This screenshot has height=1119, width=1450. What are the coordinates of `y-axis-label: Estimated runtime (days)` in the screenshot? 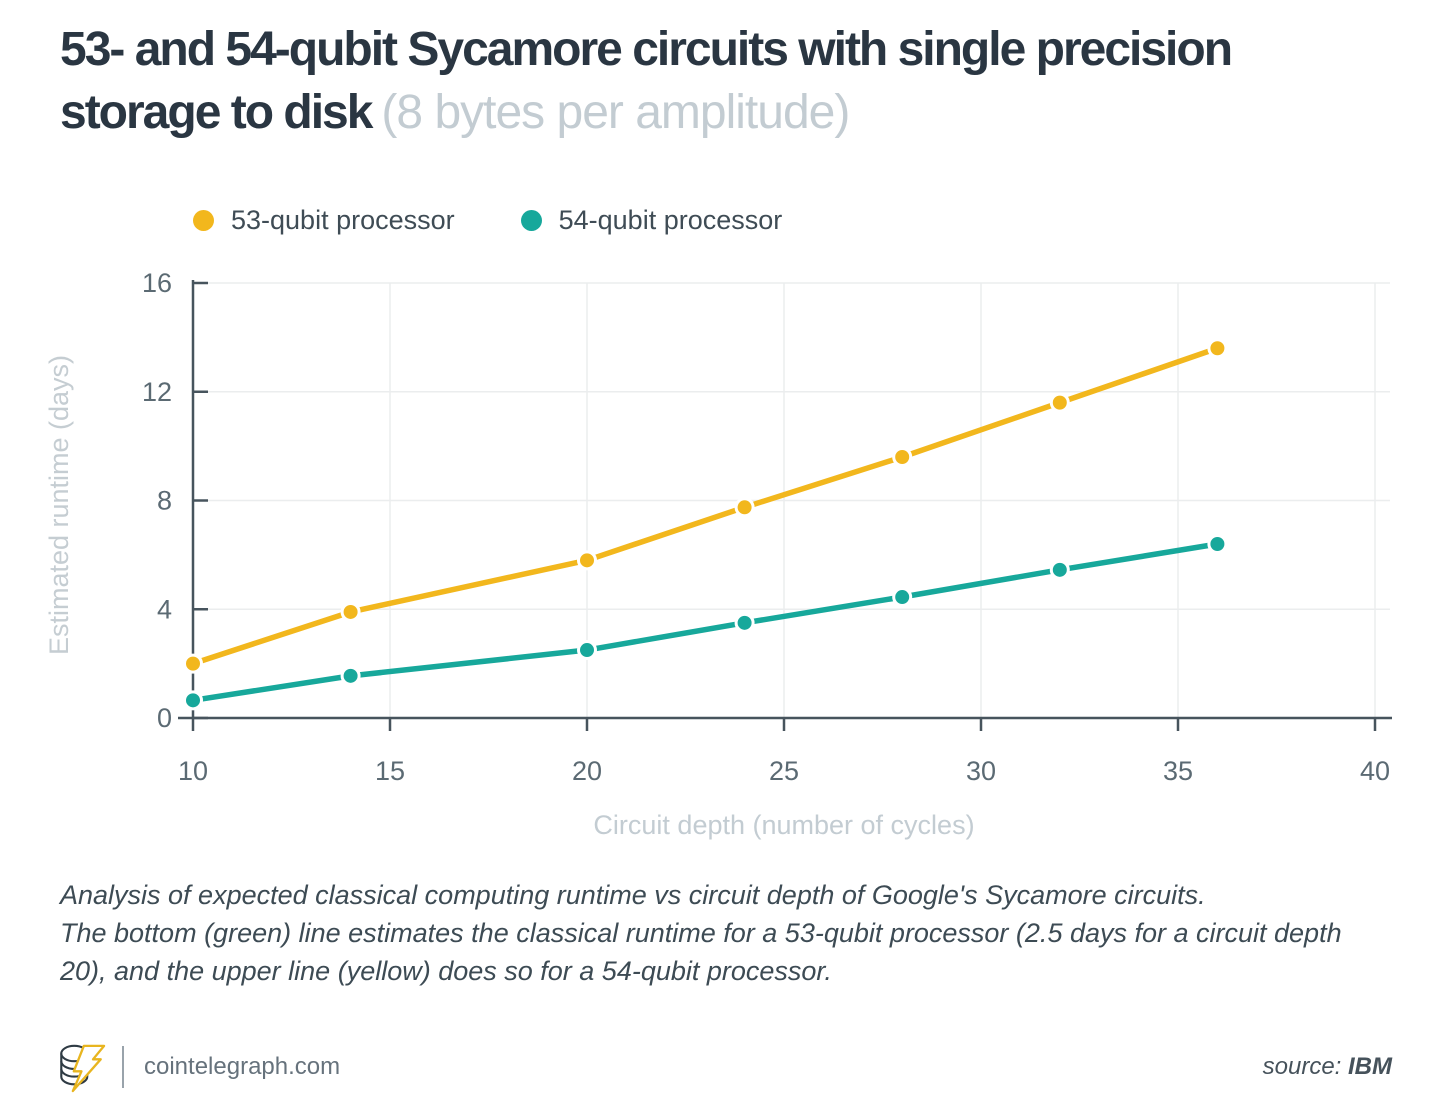 It's located at (59, 505).